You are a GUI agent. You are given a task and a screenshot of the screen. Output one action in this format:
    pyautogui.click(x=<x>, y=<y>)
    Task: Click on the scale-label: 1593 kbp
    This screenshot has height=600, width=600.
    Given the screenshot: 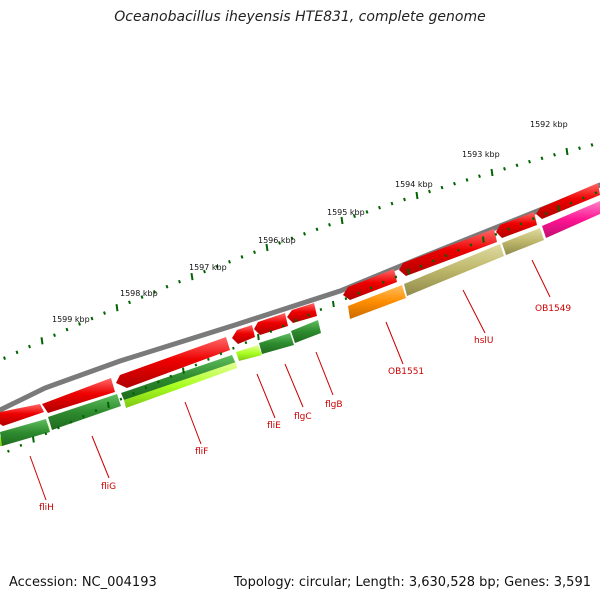 What is the action you would take?
    pyautogui.click(x=481, y=154)
    